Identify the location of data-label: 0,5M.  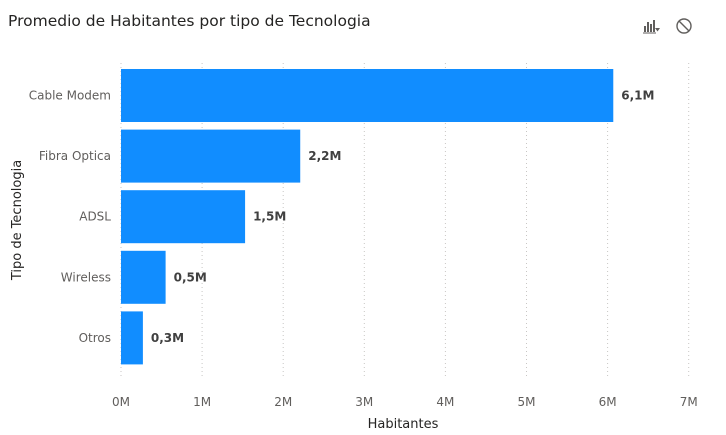
(190, 277).